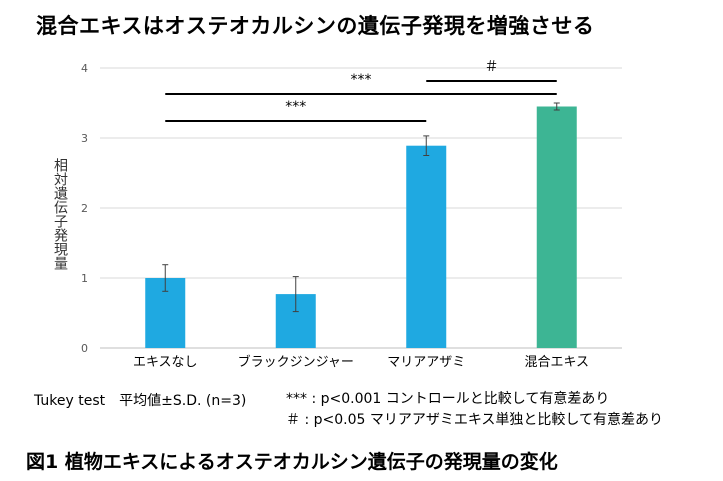 Image resolution: width=723 pixels, height=481 pixels. I want to click on x-tick-label: 混合エキス, so click(556, 362).